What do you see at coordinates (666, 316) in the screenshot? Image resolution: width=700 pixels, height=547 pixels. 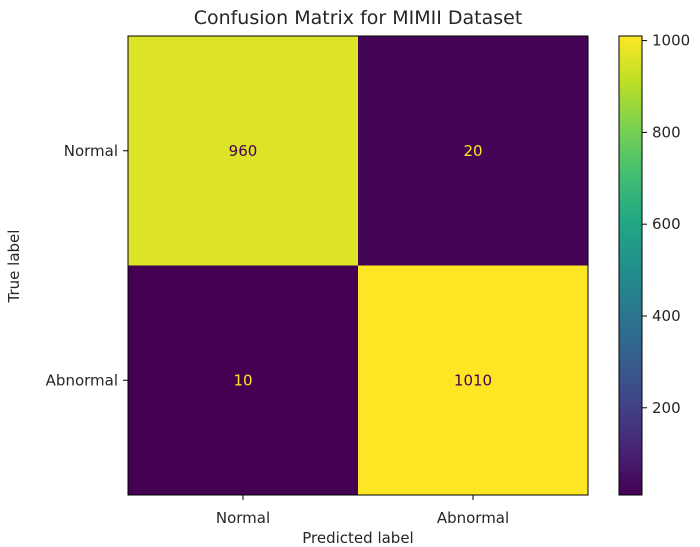 I see `colorbar-tick-label: 400` at bounding box center [666, 316].